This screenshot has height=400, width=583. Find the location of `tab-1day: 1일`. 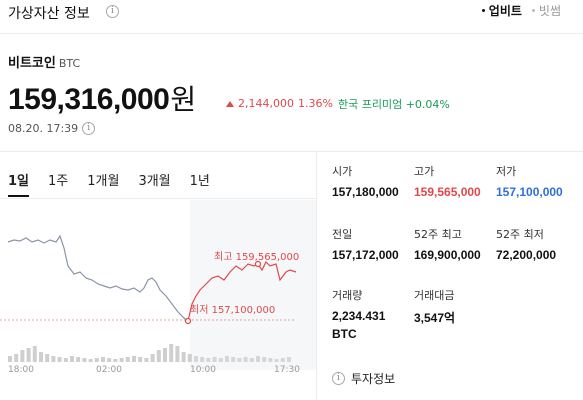

tab-1day: 1일 is located at coordinates (19, 183).